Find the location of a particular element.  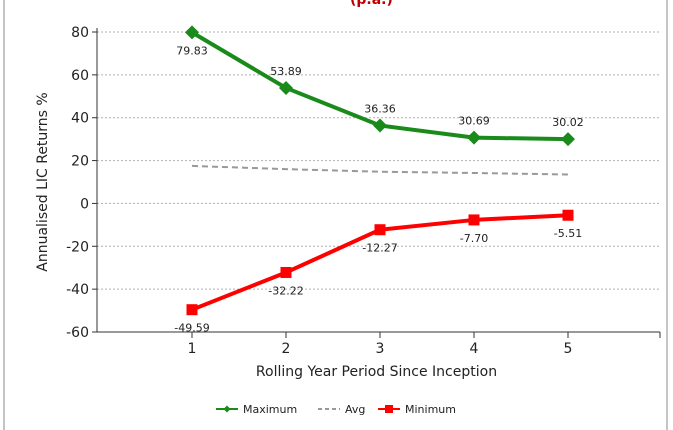

y-tick-label: 20 is located at coordinates (80, 162).